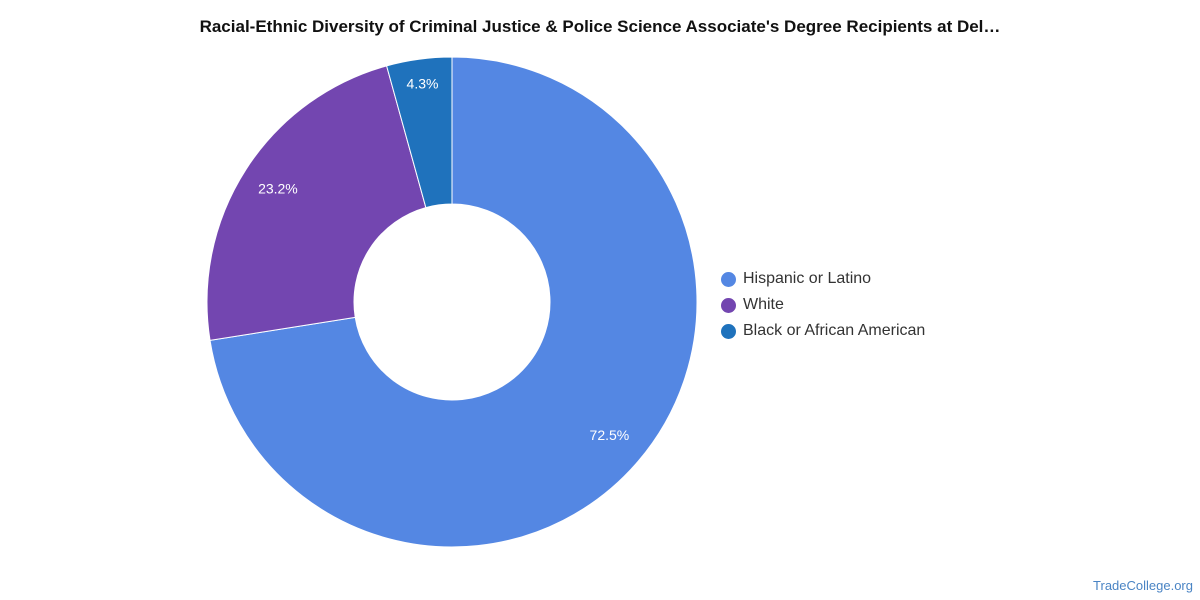  What do you see at coordinates (278, 189) in the screenshot?
I see `slice-label-white: 23.2%` at bounding box center [278, 189].